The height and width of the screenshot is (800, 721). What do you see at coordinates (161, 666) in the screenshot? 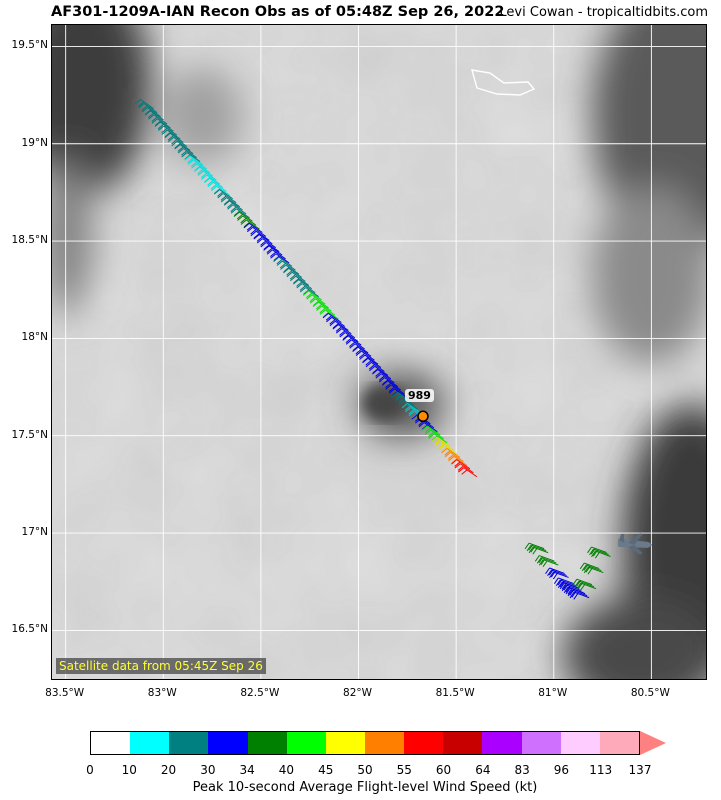
I see `satellite-time-note: Satellite data from 05:45Z Sep 26` at bounding box center [161, 666].